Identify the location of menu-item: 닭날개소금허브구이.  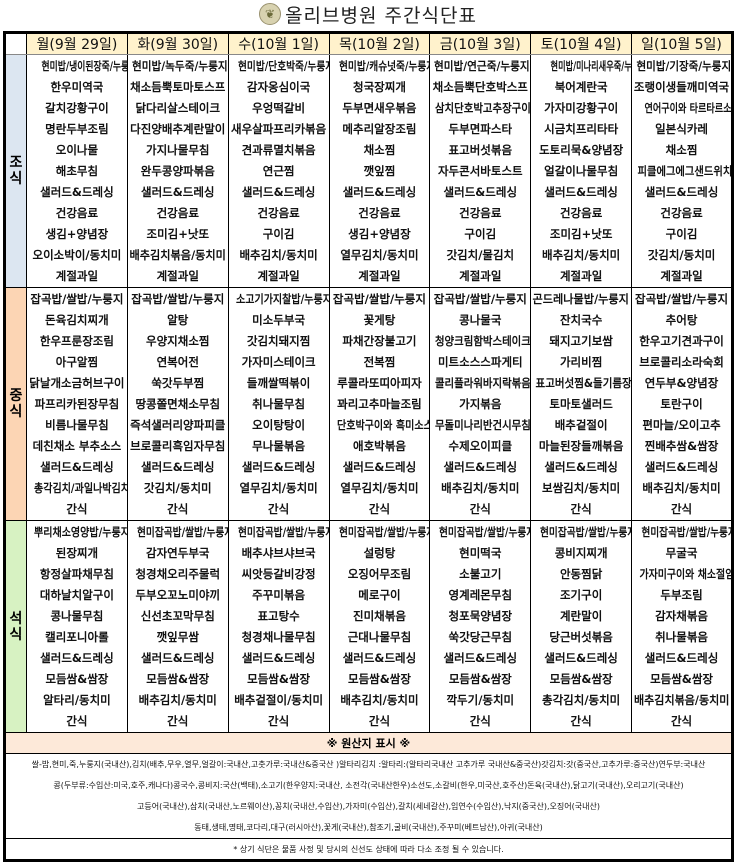
(76, 383).